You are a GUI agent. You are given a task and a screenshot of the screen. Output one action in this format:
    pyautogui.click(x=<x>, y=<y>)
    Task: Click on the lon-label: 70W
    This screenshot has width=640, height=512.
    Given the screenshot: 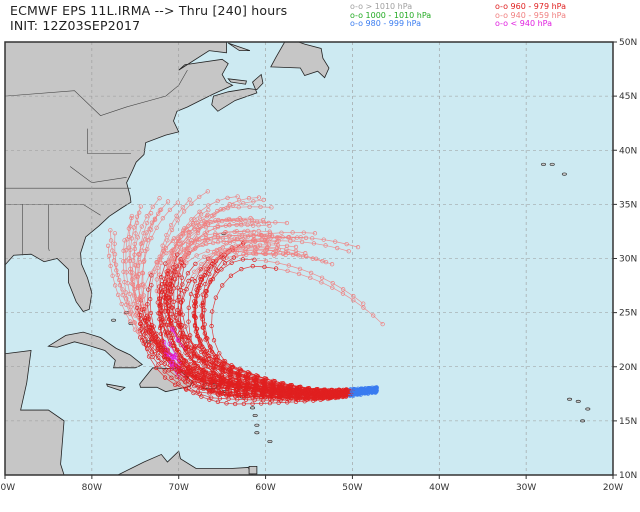 What is the action you would take?
    pyautogui.click(x=179, y=488)
    